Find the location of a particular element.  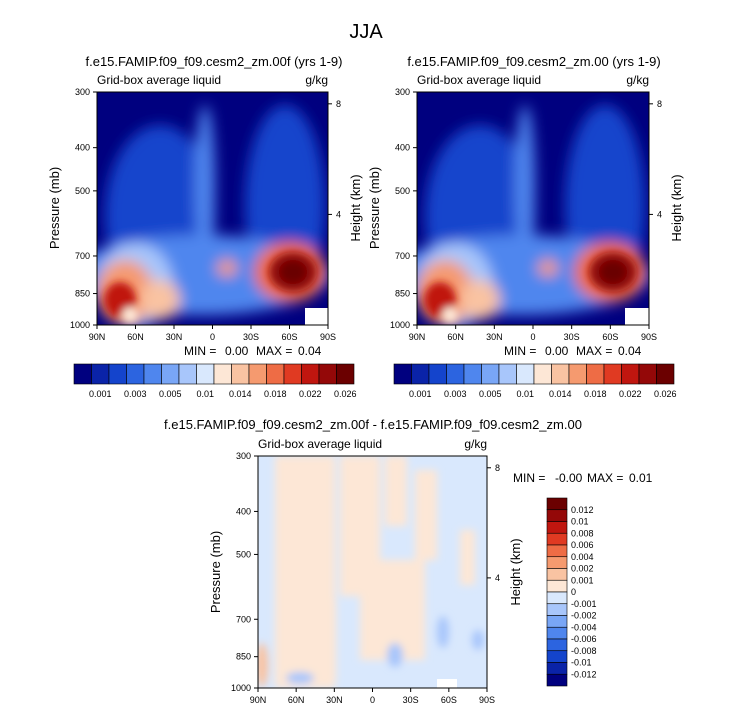

panel-3-plot-area is located at coordinates (372, 572).